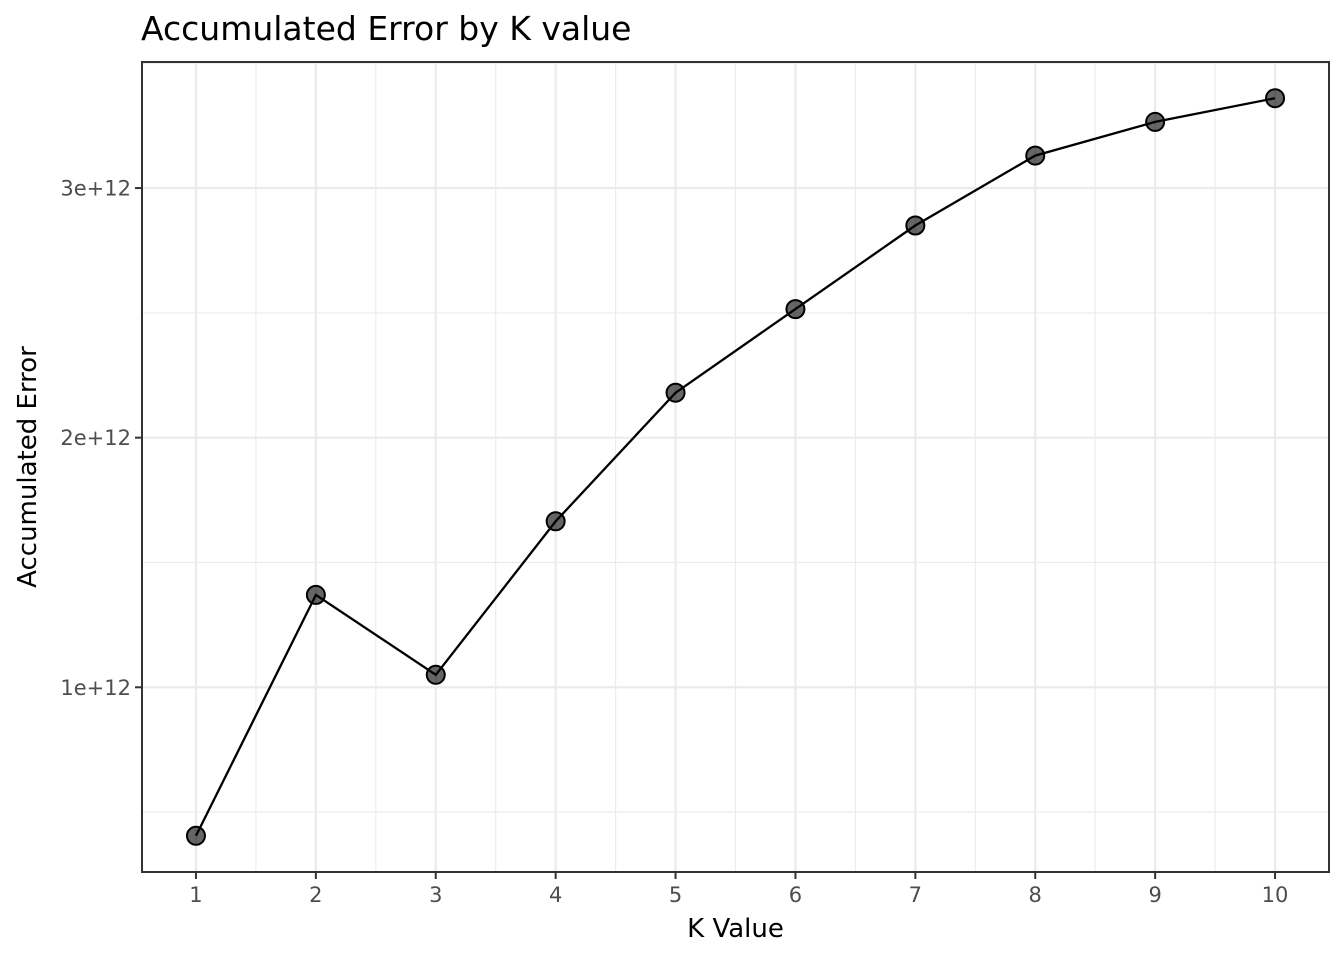  Describe the element at coordinates (386, 28) in the screenshot. I see `chart-title: Accumulated Error by K value` at that location.